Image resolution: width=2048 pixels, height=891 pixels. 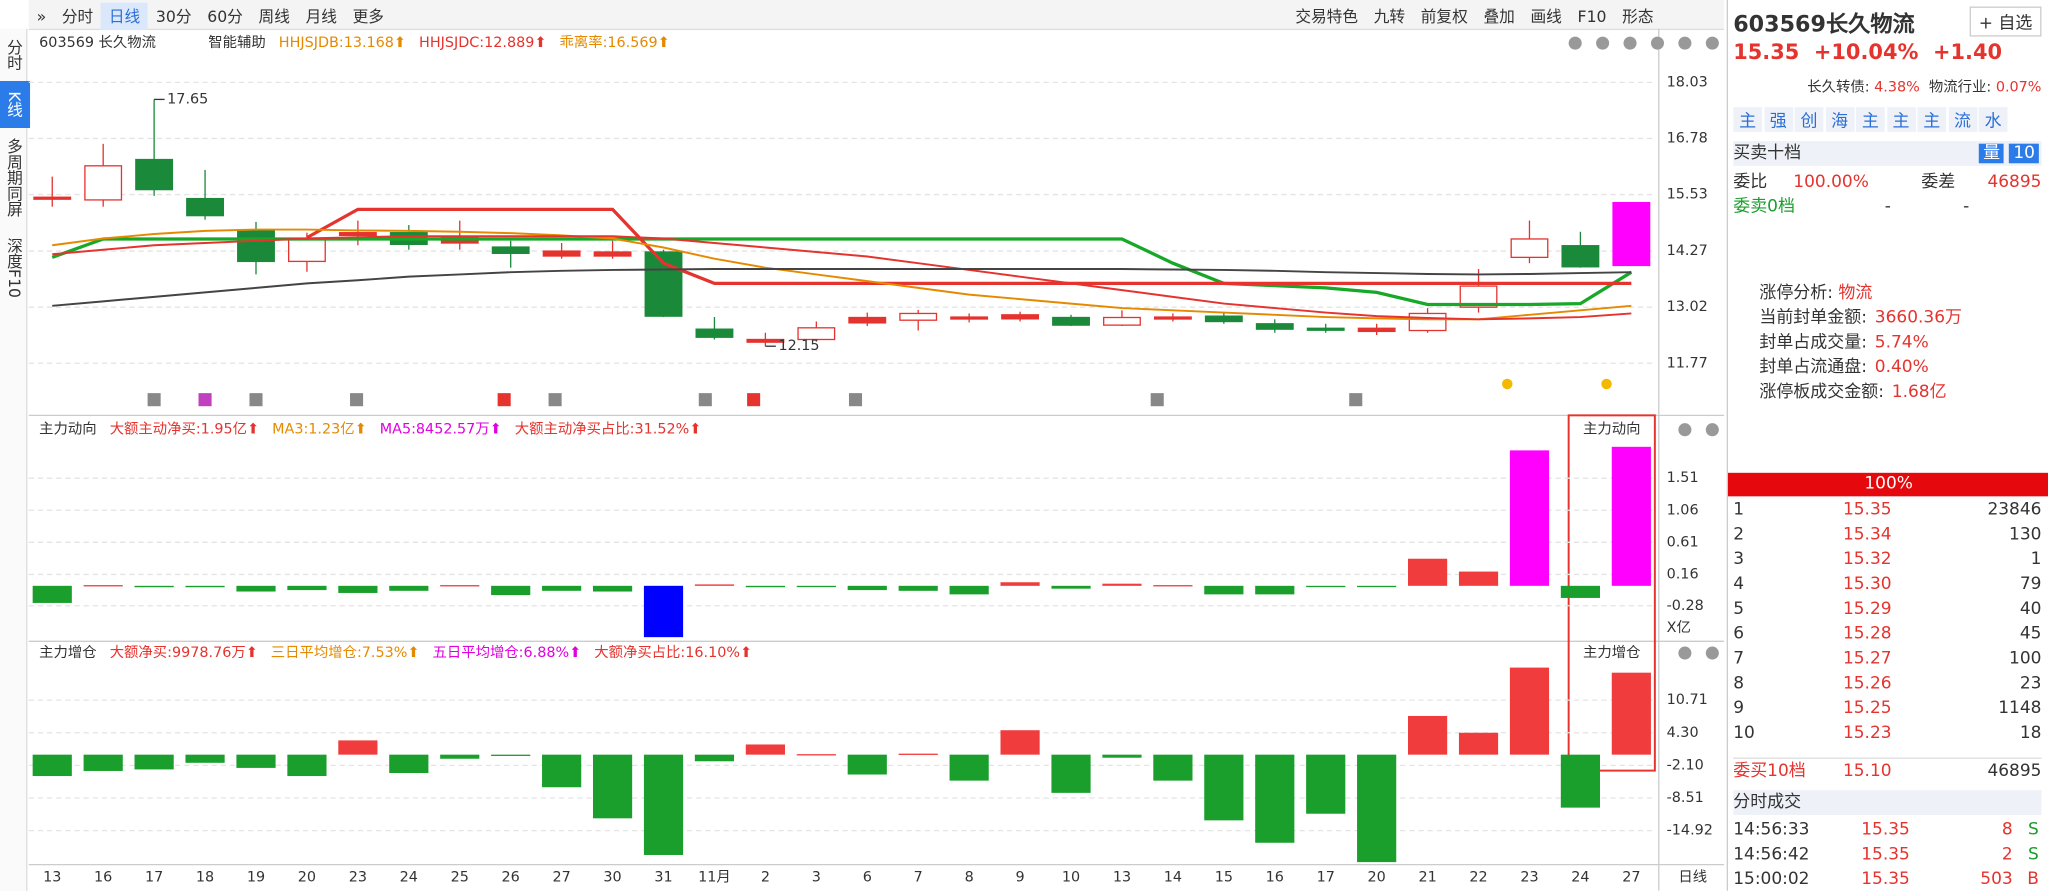 I want to click on limit-up-label: 封单占流通盘:, so click(x=1813, y=367).